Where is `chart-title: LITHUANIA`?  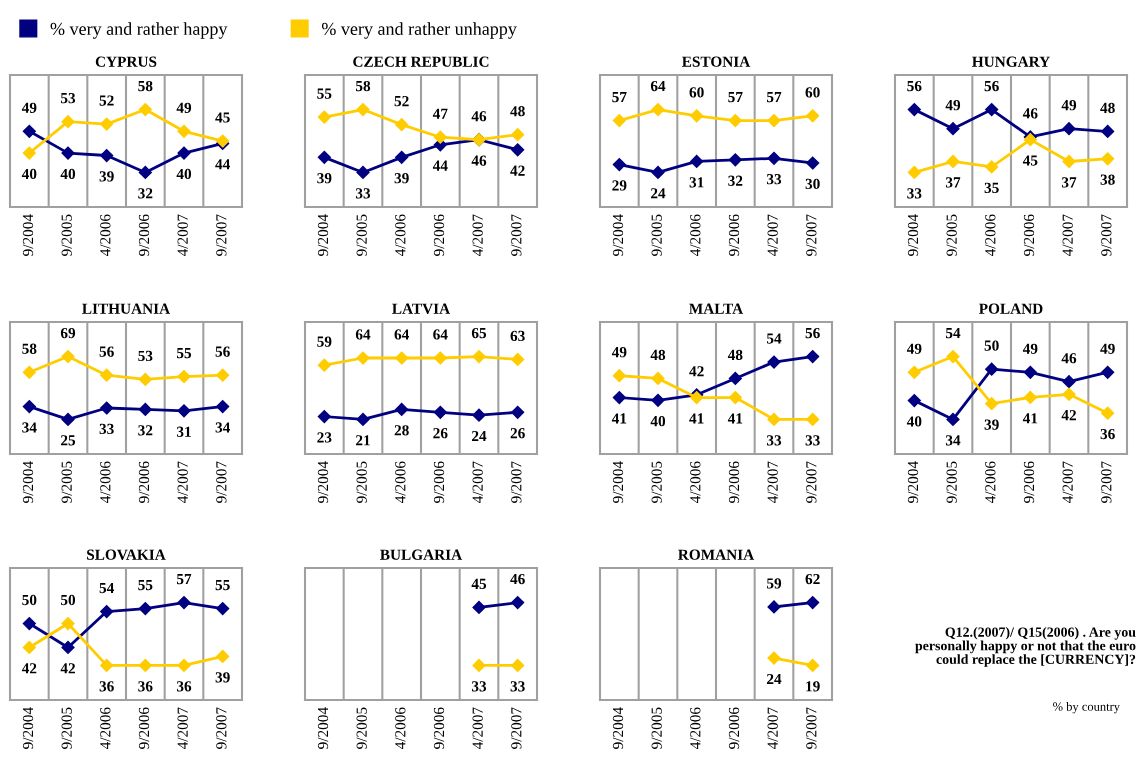 chart-title: LITHUANIA is located at coordinates (126, 308).